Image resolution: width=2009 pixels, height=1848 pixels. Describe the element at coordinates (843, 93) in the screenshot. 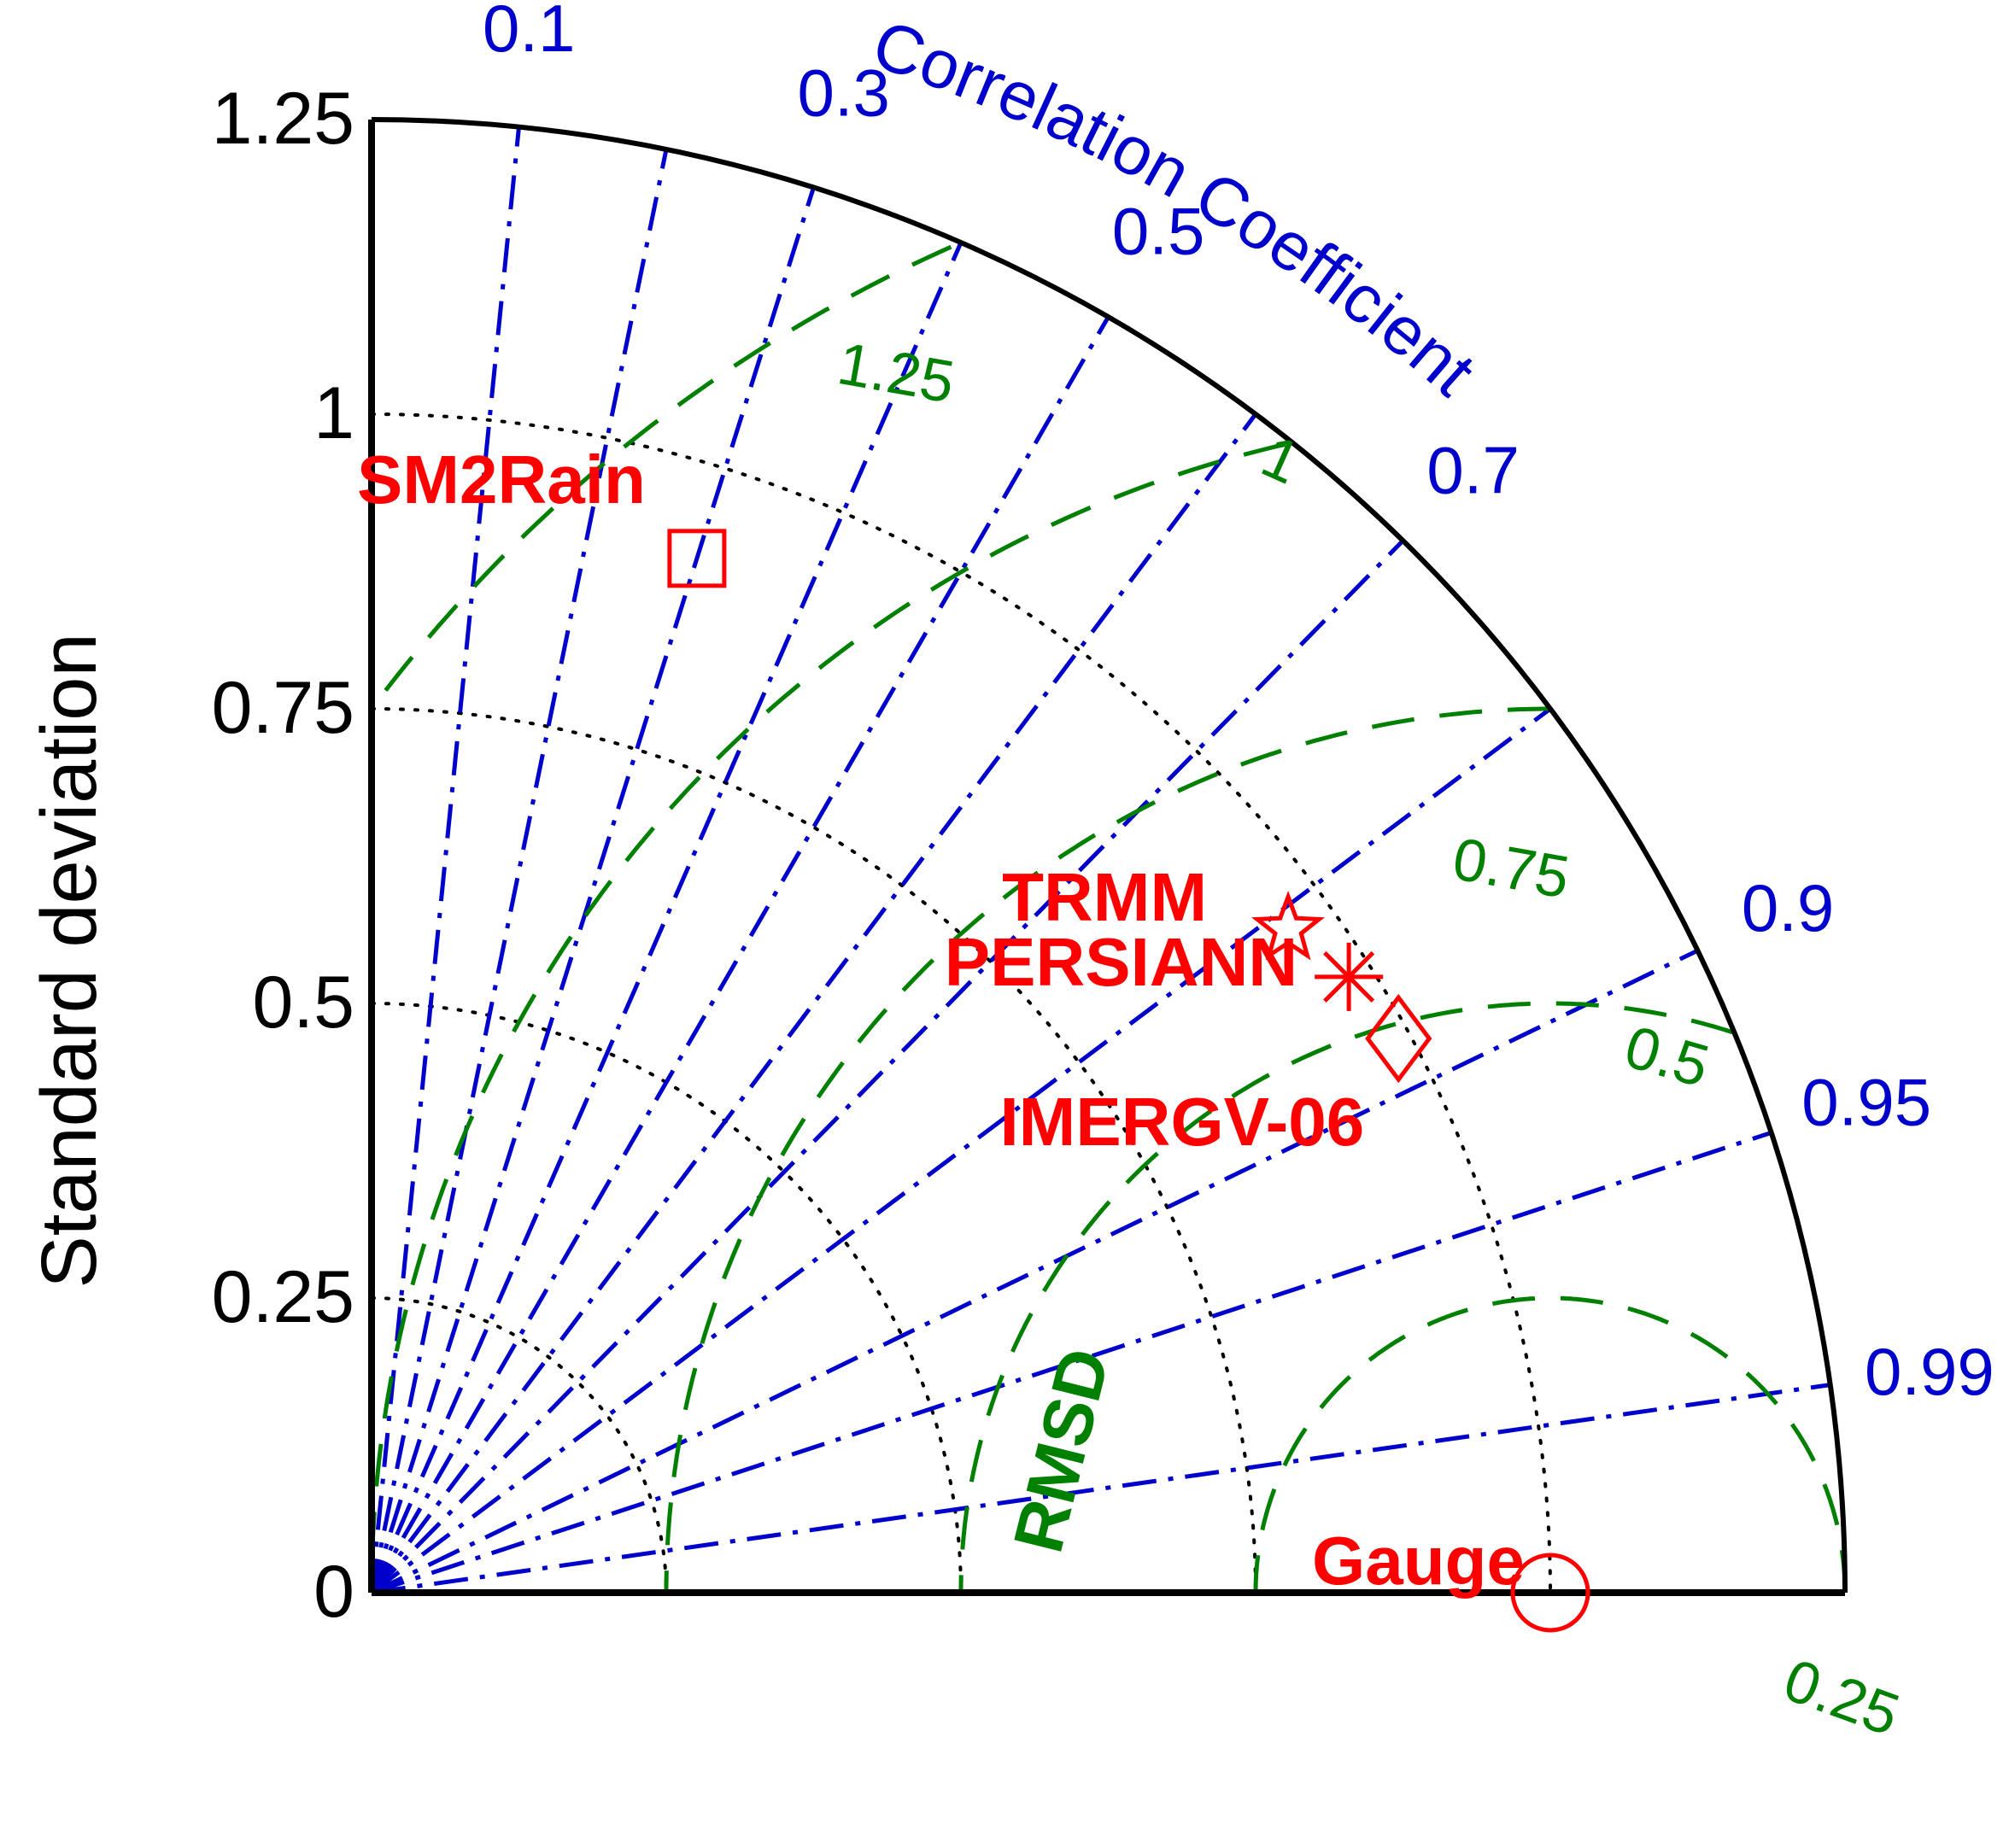

I see `correlation-tick-label: 0.3` at that location.